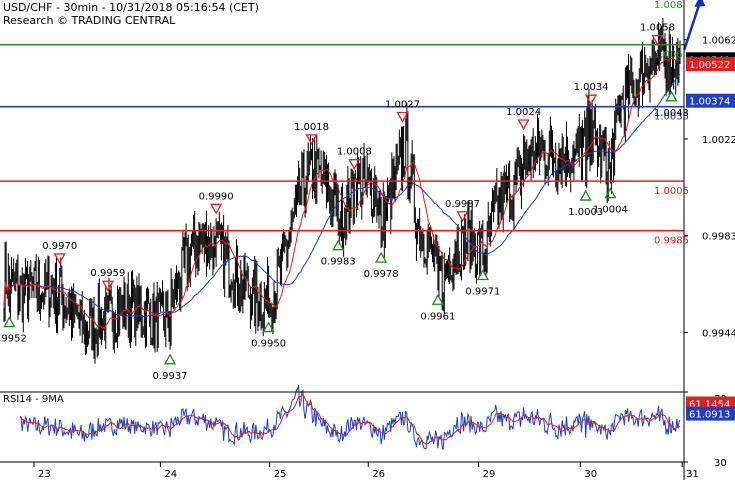 The width and height of the screenshot is (735, 480). Describe the element at coordinates (718, 333) in the screenshot. I see `price-tick-label: 0.9944` at that location.